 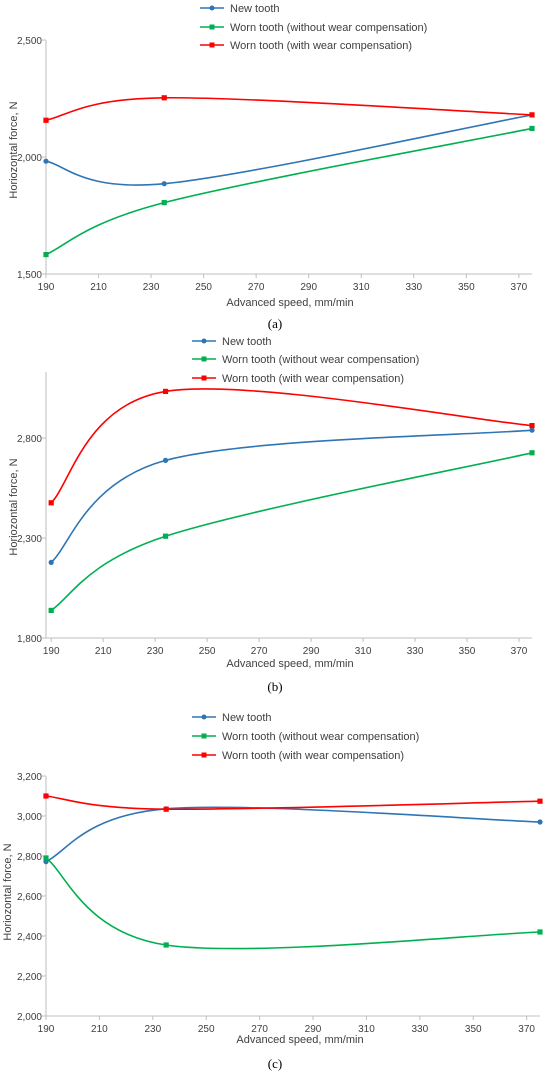 I want to click on y-tick-label: 3,000, so click(x=29, y=817).